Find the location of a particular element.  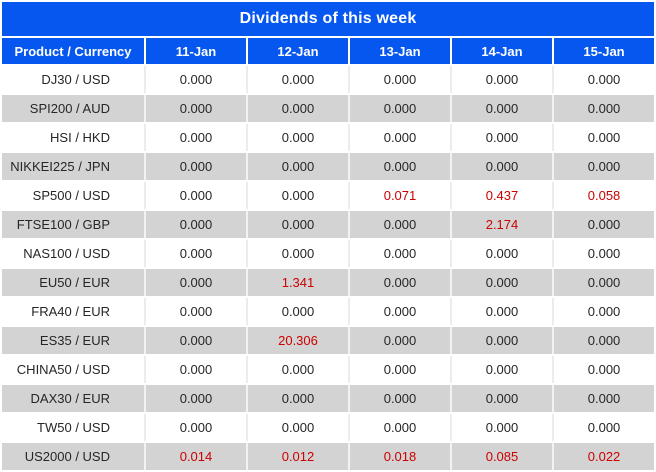

table-row: NAS100 / USD 0.000 0.000 0.000 0.000 0.000 is located at coordinates (328, 253).